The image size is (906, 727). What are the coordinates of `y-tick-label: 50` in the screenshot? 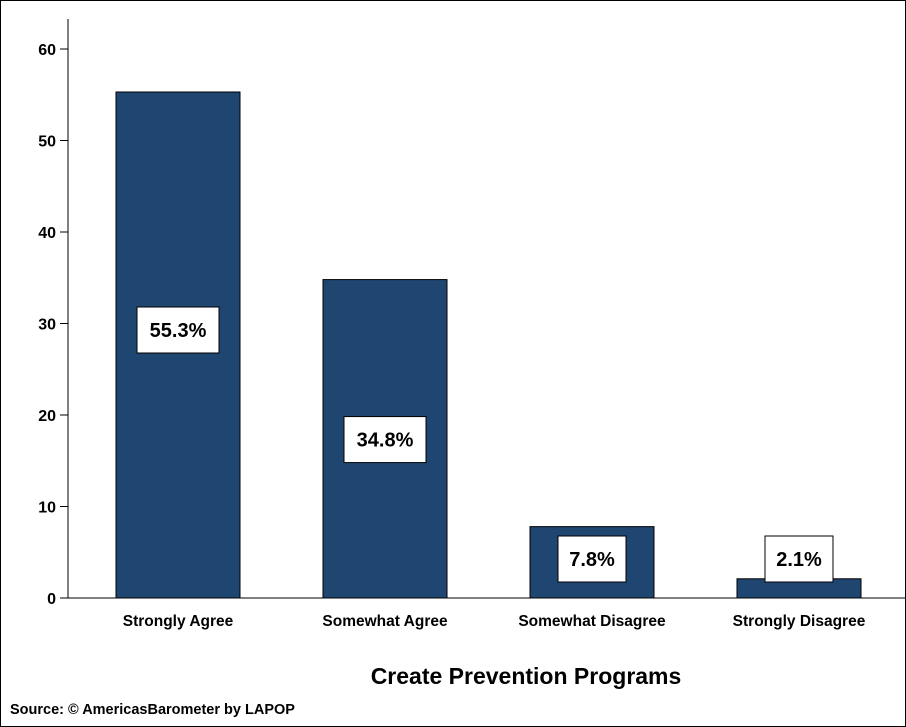 It's located at (47, 142).